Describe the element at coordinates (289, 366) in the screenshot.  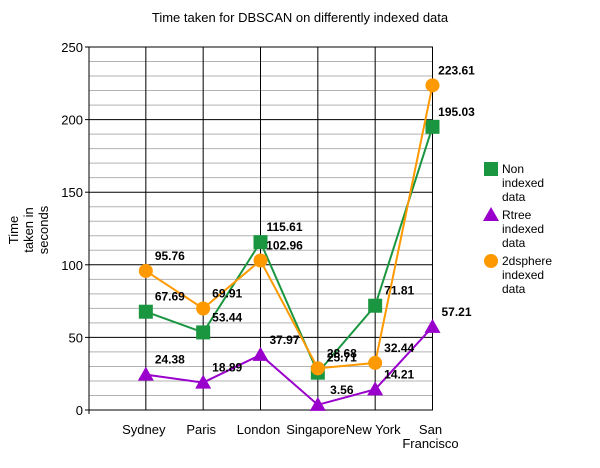
I see `series-line` at that location.